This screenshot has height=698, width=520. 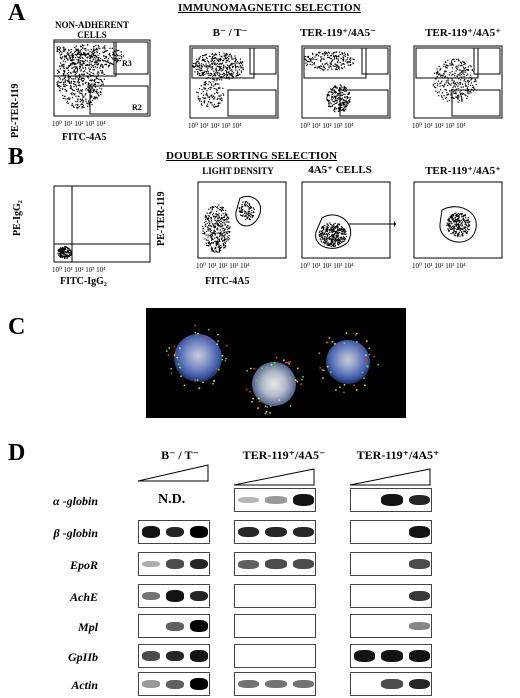 What do you see at coordinates (275, 684) in the screenshot?
I see `blot-cell` at bounding box center [275, 684].